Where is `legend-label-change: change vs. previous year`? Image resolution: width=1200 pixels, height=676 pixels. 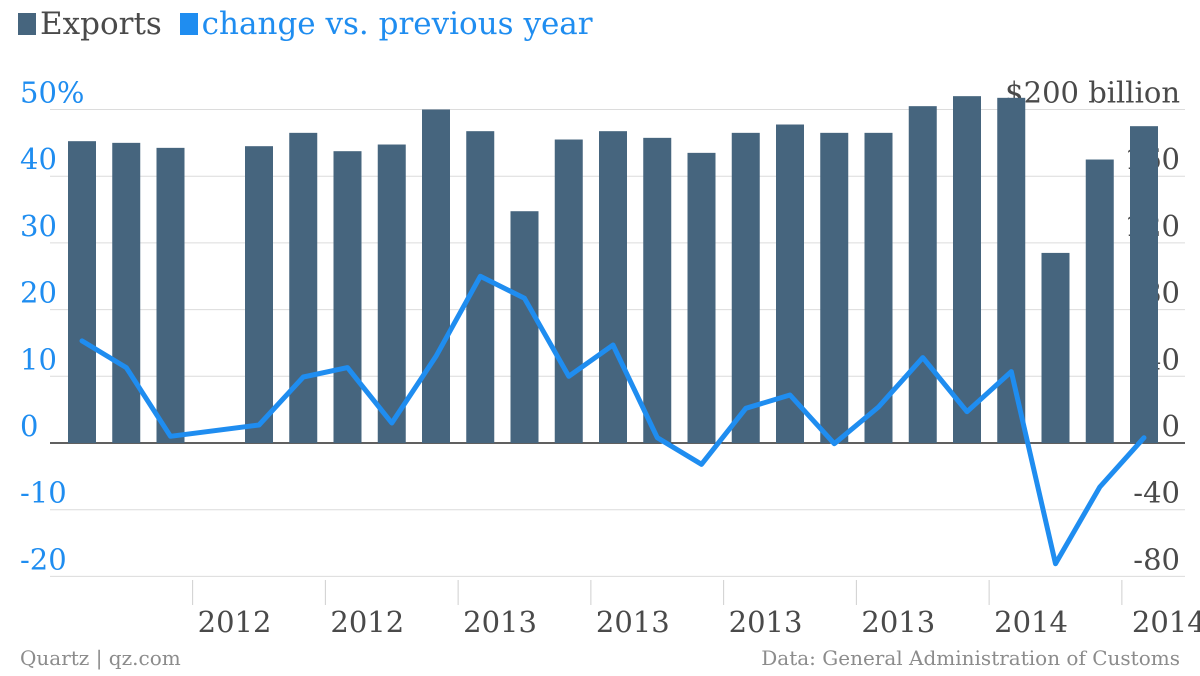 legend-label-change: change vs. previous year is located at coordinates (397, 24).